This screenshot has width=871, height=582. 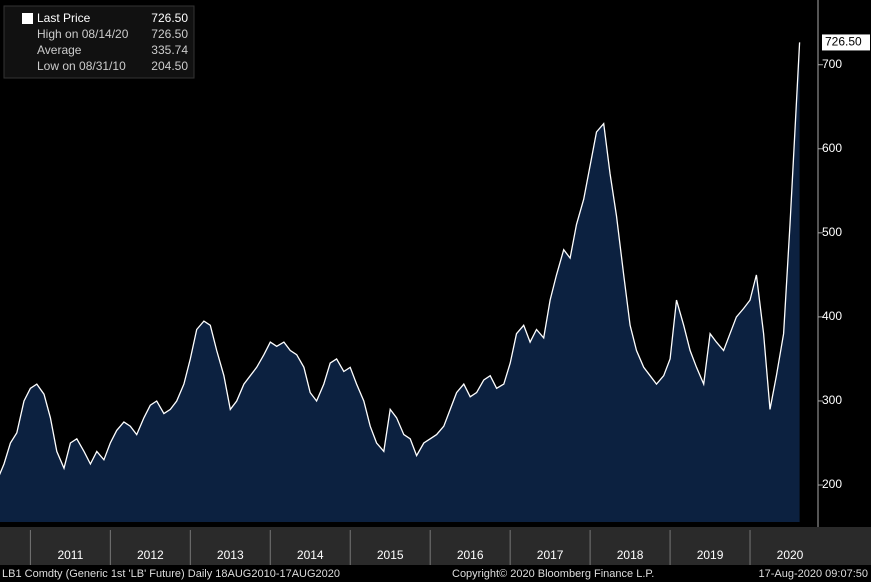 I want to click on y-tick-label: 300, so click(x=832, y=400).